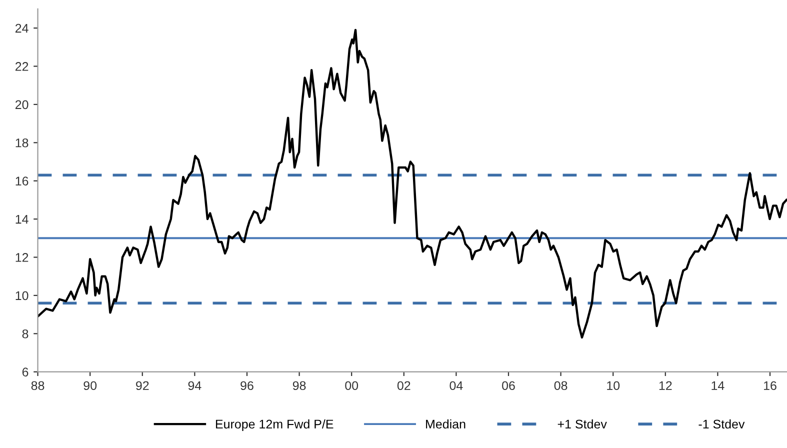 The image size is (787, 448). I want to click on x-tick-label: 92, so click(142, 385).